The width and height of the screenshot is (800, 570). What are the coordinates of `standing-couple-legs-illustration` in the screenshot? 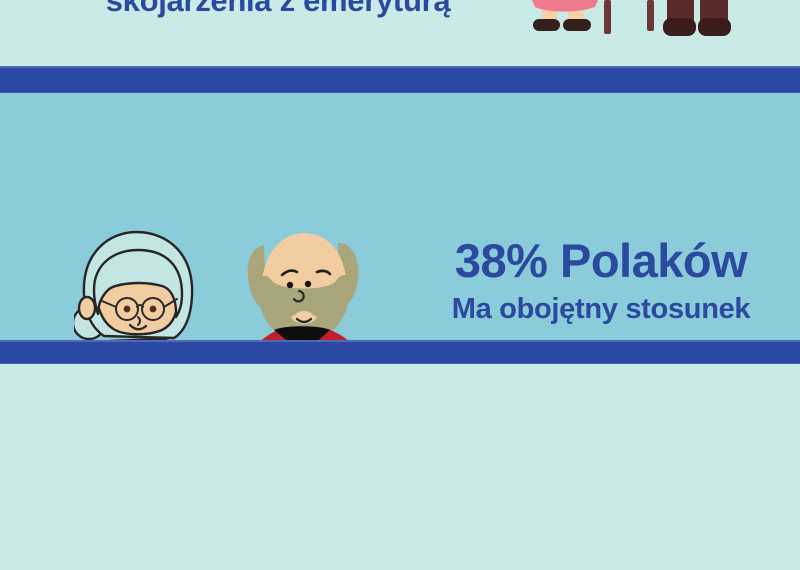 It's located at (631, 18).